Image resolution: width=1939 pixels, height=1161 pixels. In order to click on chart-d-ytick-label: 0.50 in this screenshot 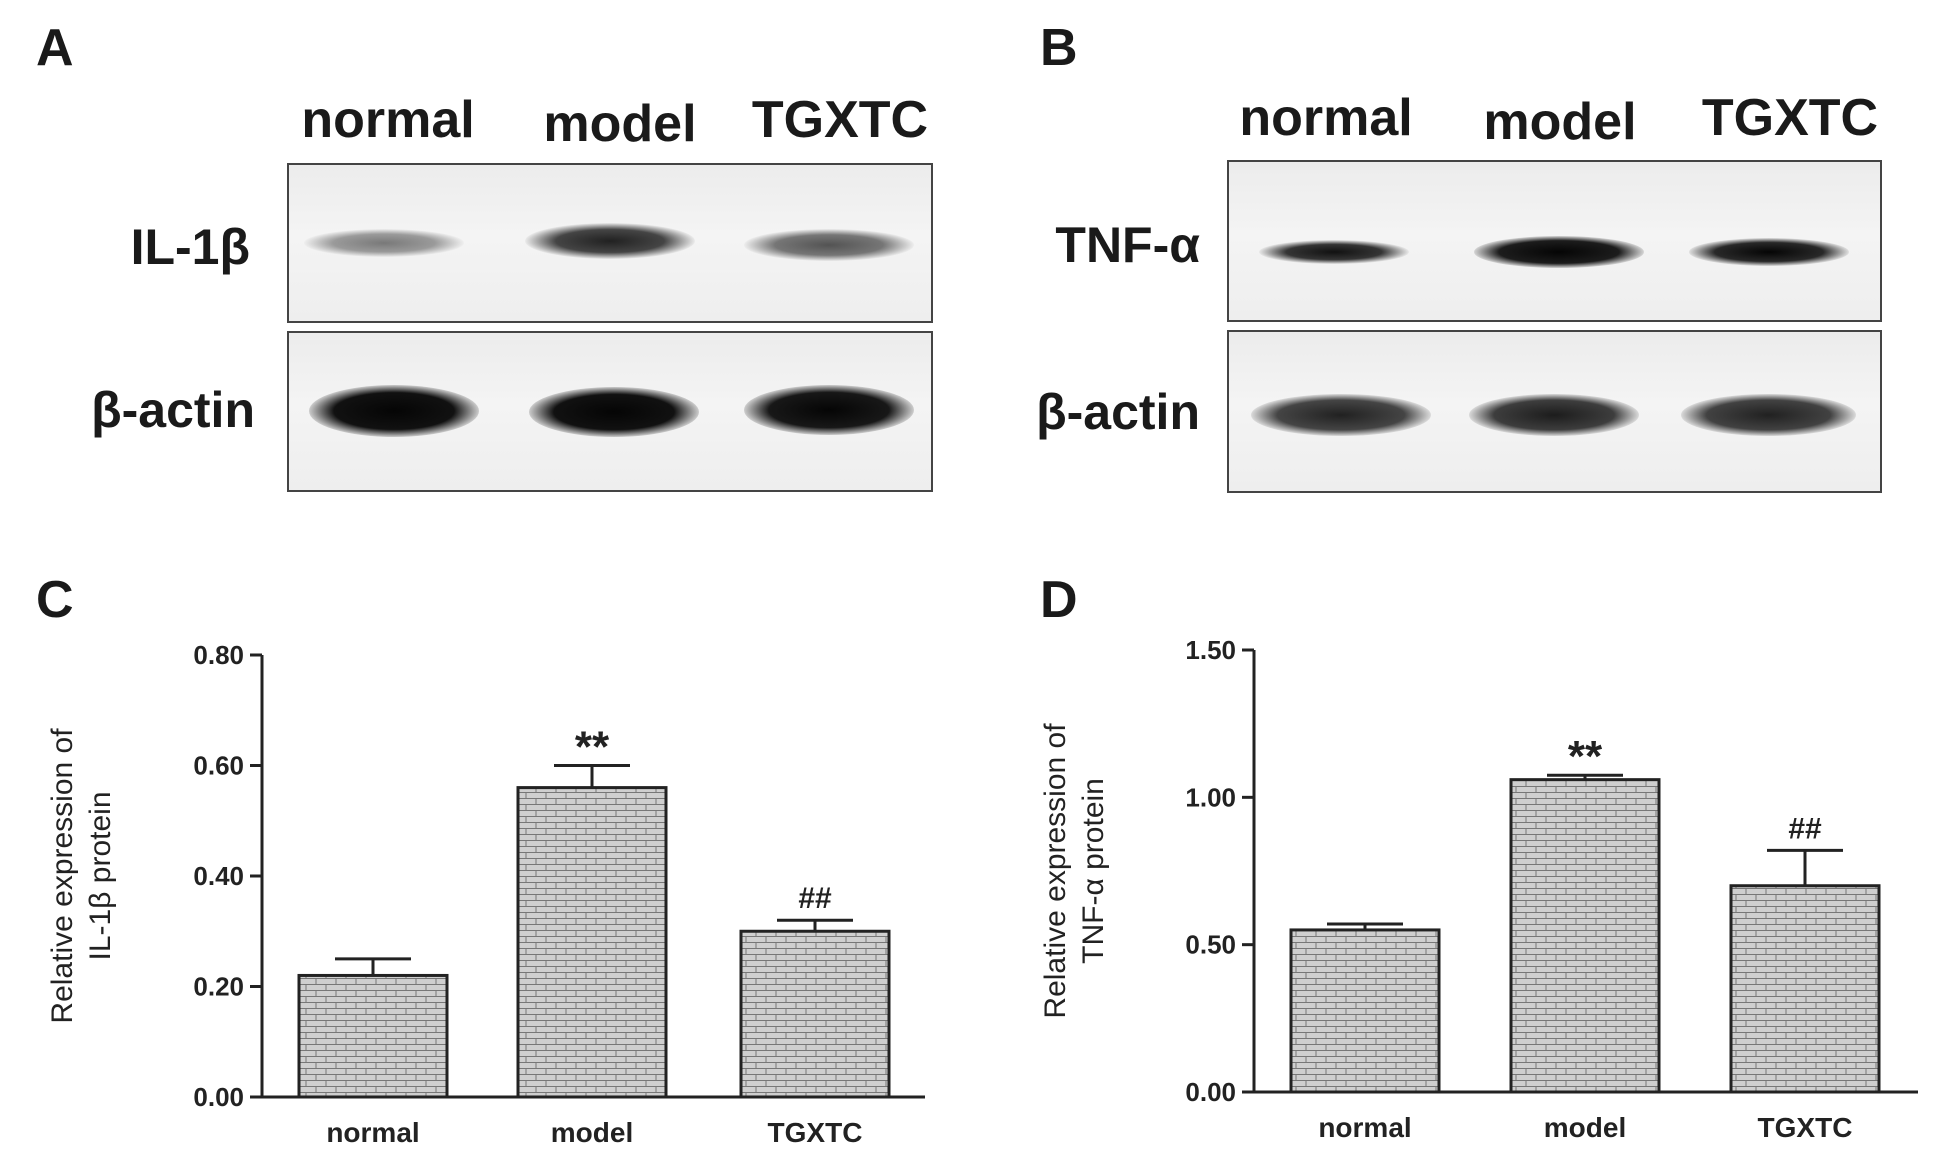, I will do `click(1210, 945)`.